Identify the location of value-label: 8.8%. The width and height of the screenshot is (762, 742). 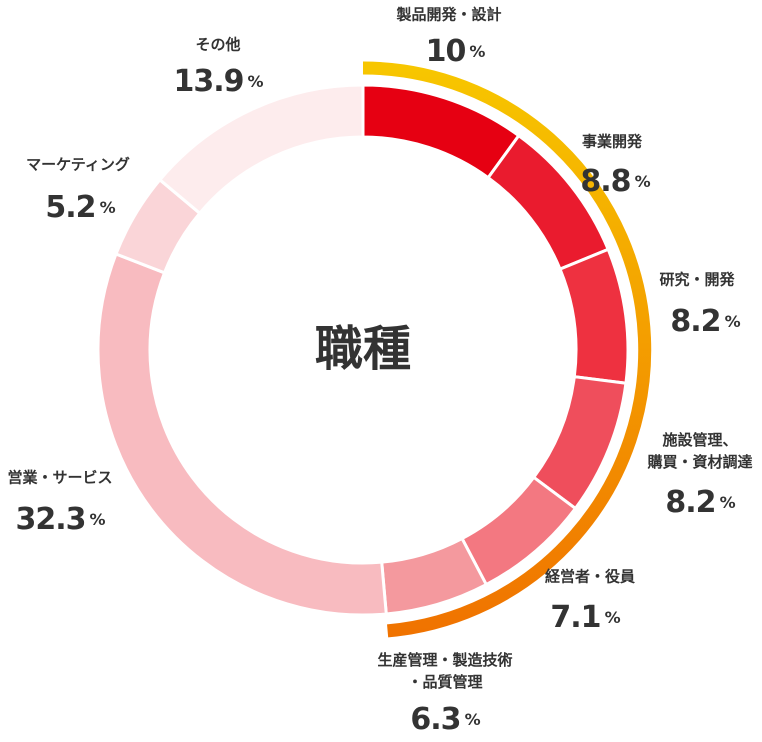
(615, 181).